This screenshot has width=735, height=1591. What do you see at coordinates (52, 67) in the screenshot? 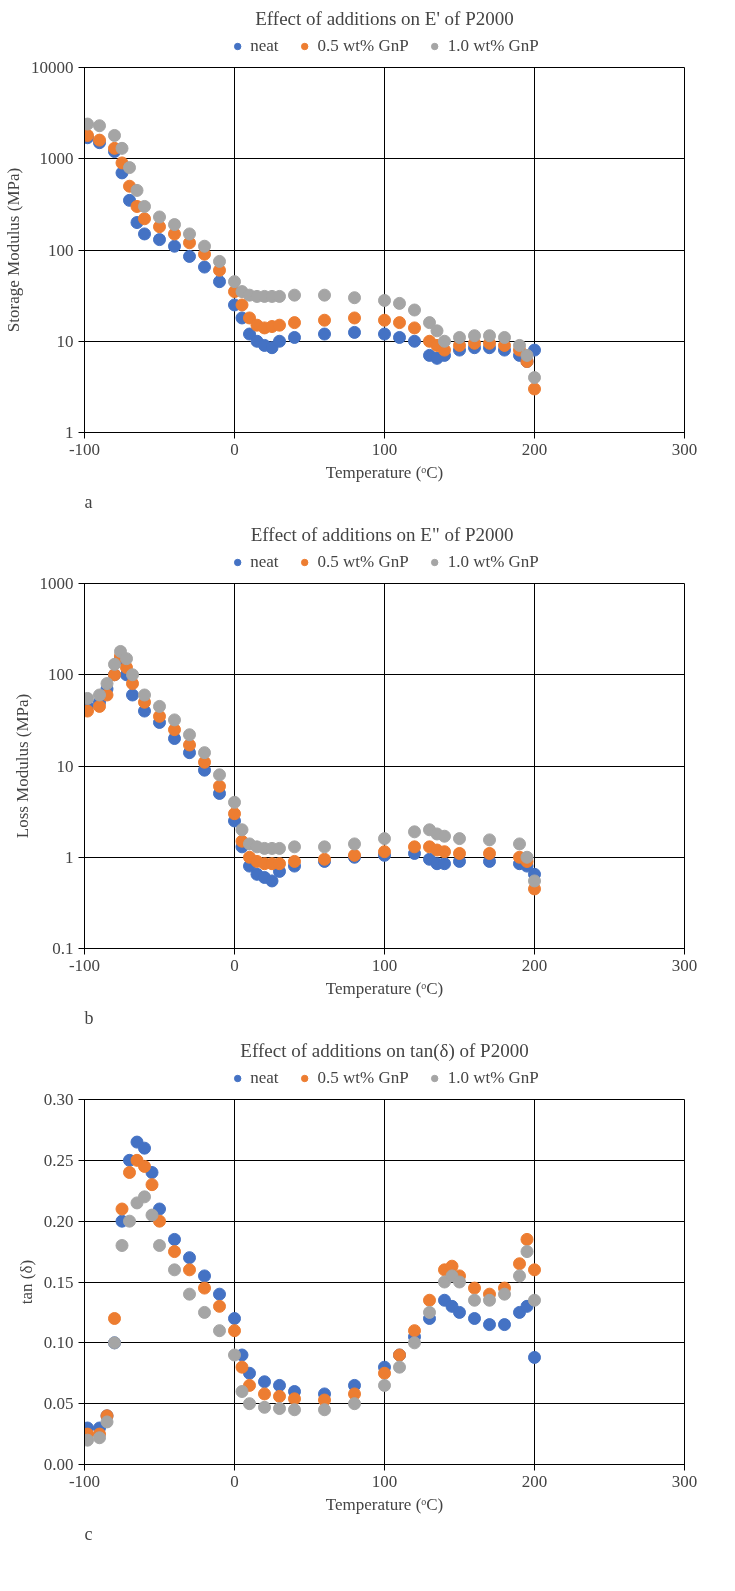
I see `y-tick-label: 10000` at bounding box center [52, 67].